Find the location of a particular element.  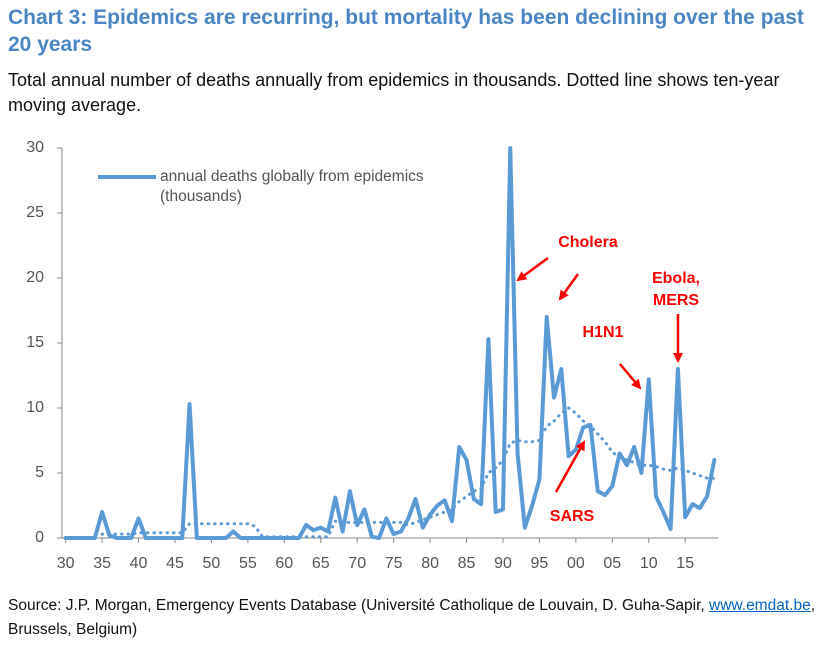

annotation: SARS is located at coordinates (572, 516).